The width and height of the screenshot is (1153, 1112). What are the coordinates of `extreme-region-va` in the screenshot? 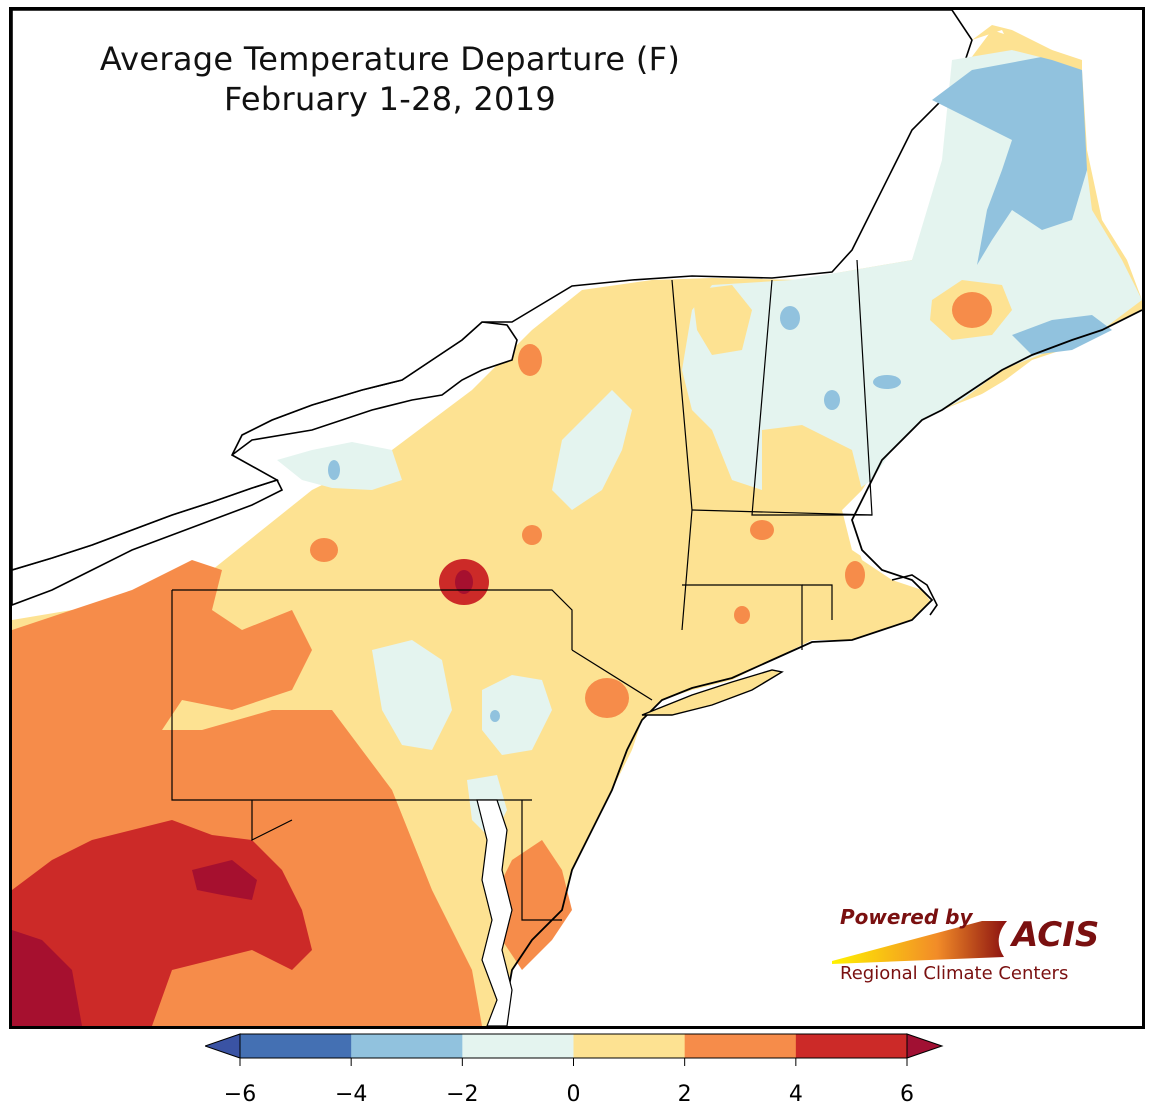 It's located at (224, 880).